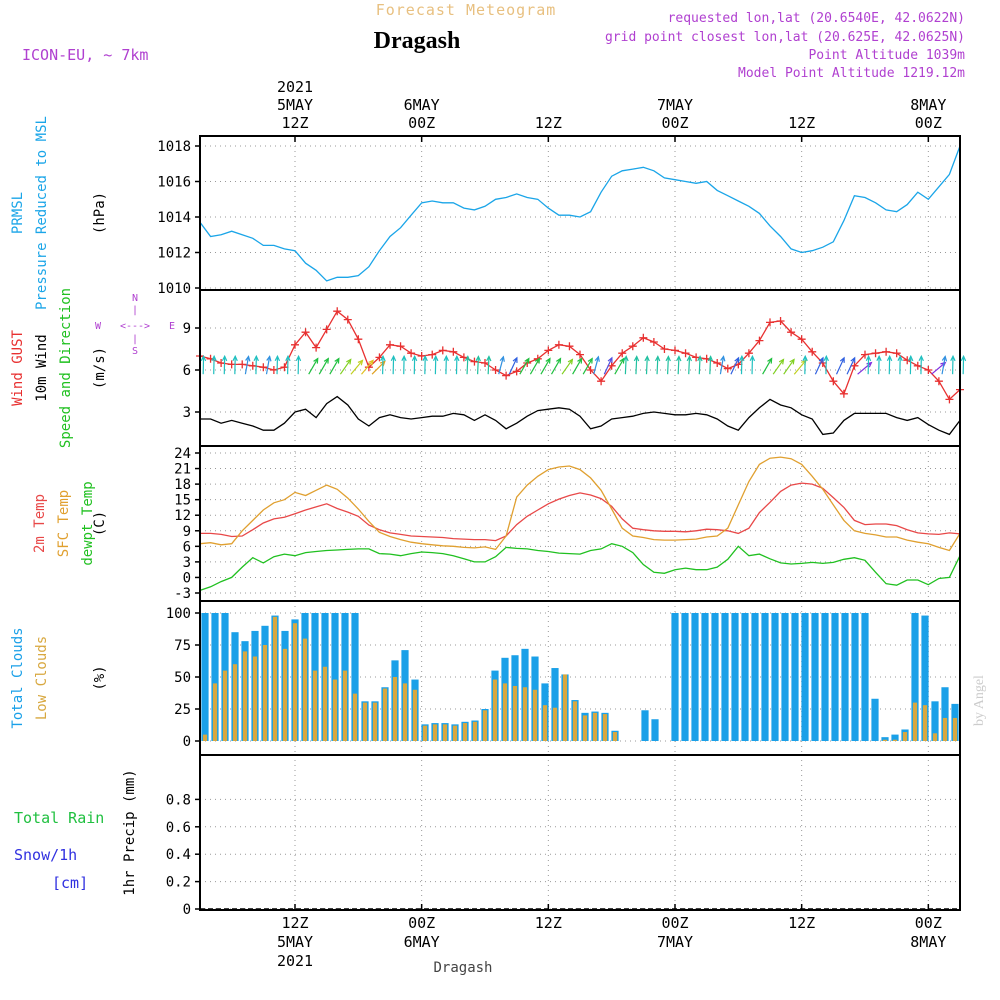 This screenshot has height=1000, width=1000. Describe the element at coordinates (462, 968) in the screenshot. I see `footer-location: Dragash` at that location.